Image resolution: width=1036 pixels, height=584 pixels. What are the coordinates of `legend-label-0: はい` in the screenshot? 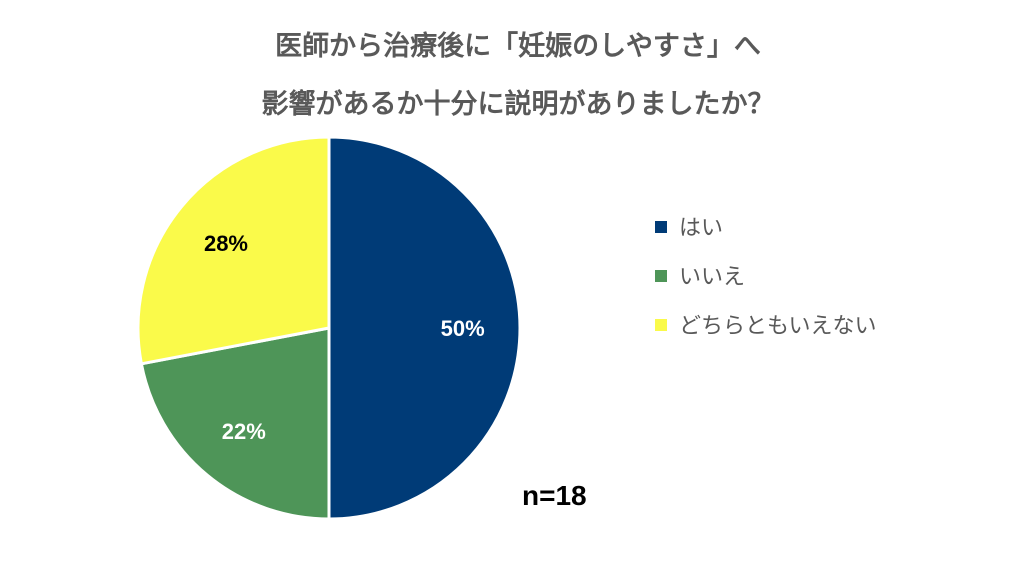 It's located at (701, 228).